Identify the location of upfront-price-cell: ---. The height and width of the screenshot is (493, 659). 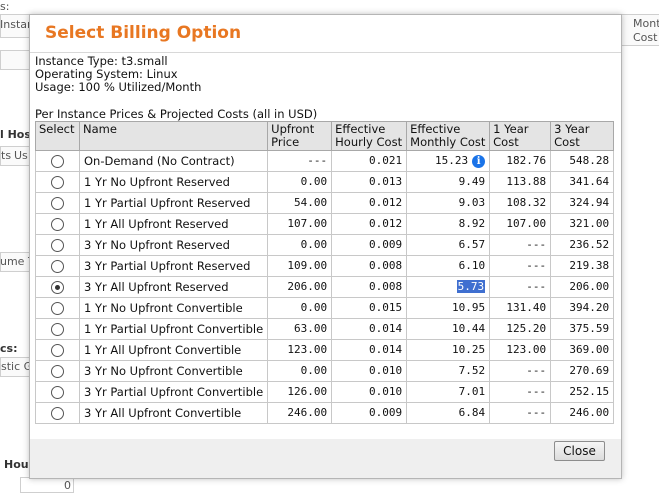
(300, 161).